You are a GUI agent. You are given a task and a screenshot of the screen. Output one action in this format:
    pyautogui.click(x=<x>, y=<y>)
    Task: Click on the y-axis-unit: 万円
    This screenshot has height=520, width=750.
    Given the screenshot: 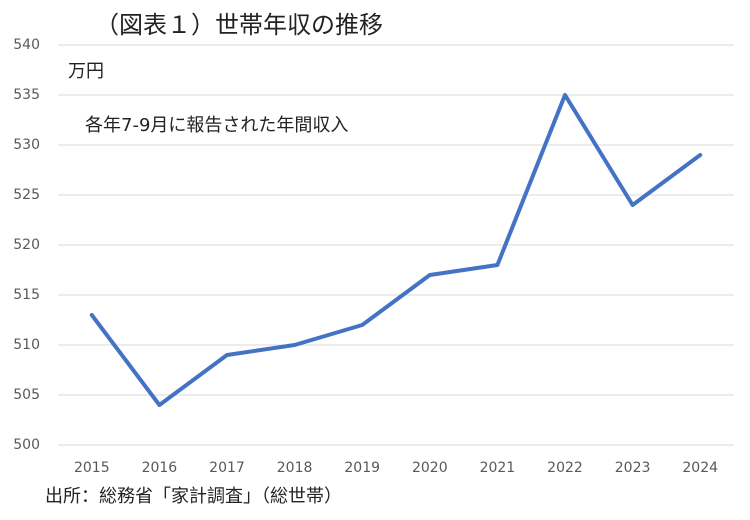 What is the action you would take?
    pyautogui.click(x=86, y=71)
    